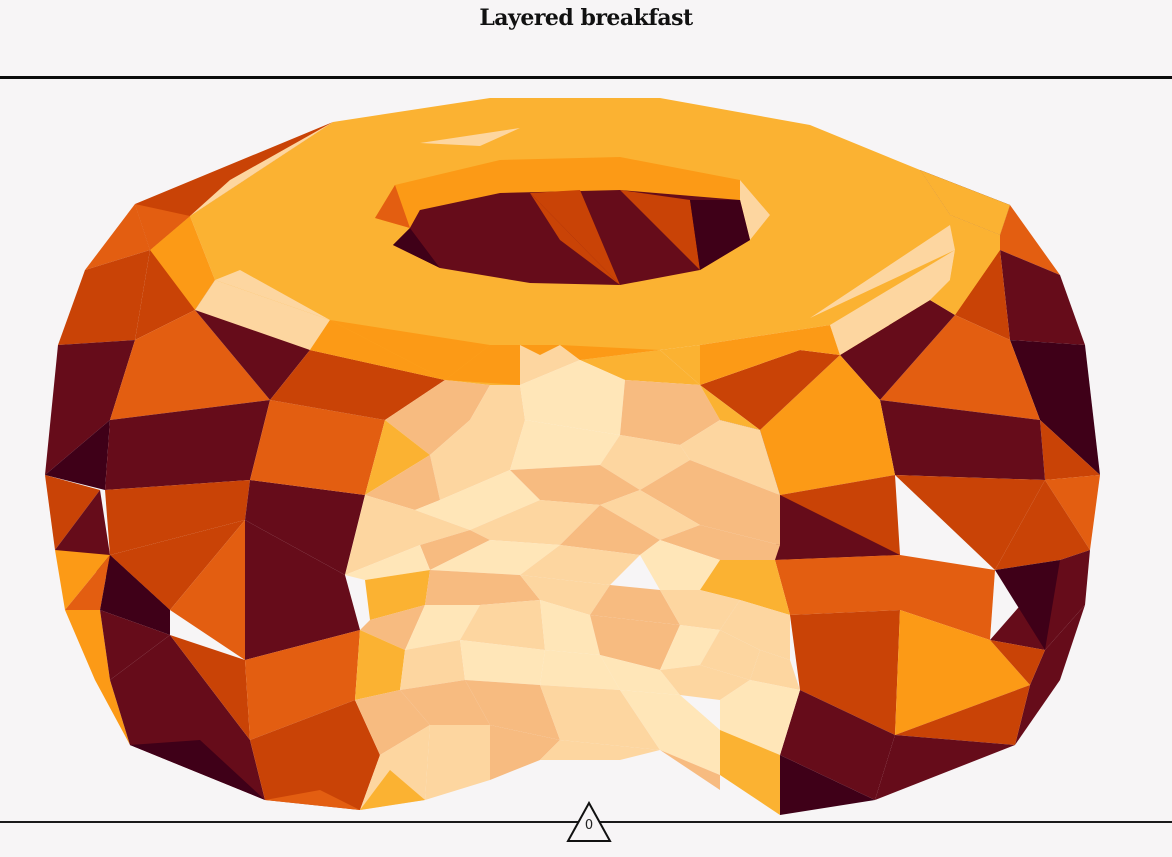 Image resolution: width=1172 pixels, height=857 pixels. Describe the element at coordinates (589, 825) in the screenshot. I see `score-value: 0` at that location.